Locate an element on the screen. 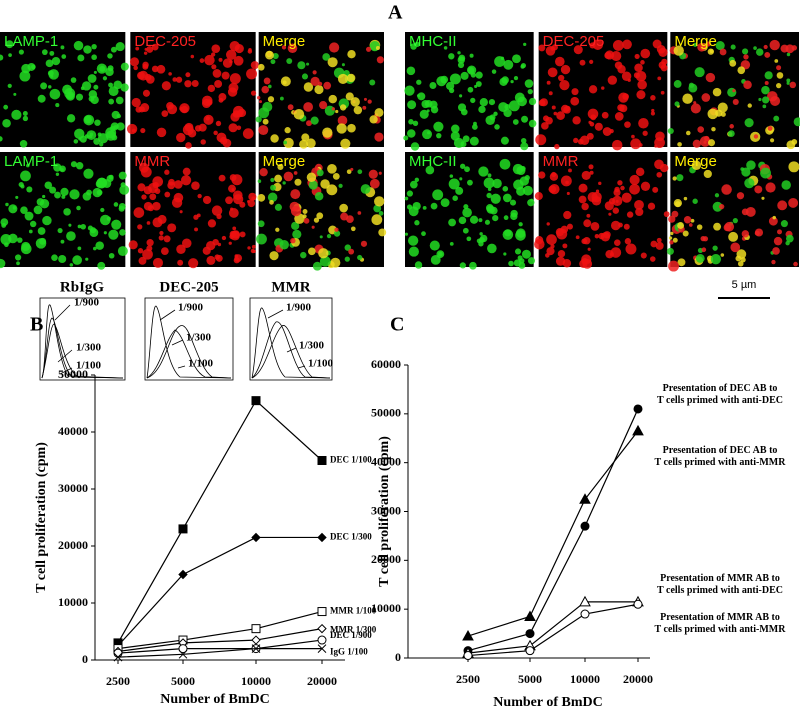 This screenshot has width=800, height=711. y-tick-label: 20000 is located at coordinates (386, 559).